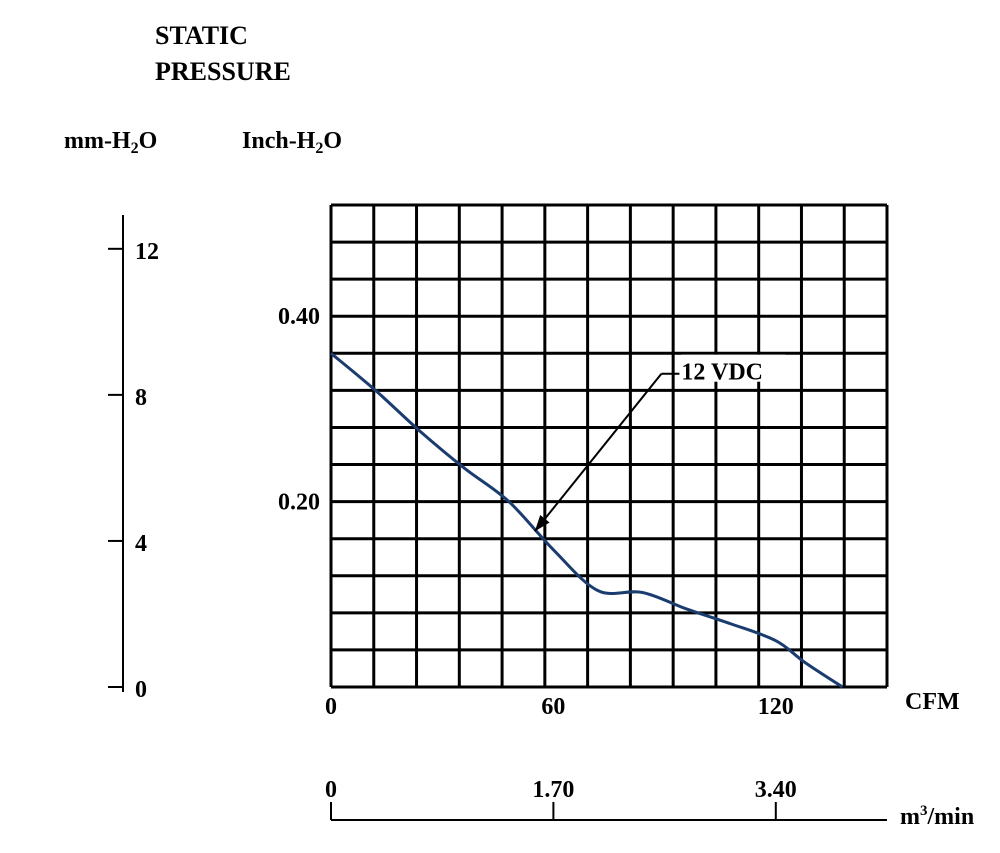  I want to click on m3-tick-label: 0, so click(331, 790).